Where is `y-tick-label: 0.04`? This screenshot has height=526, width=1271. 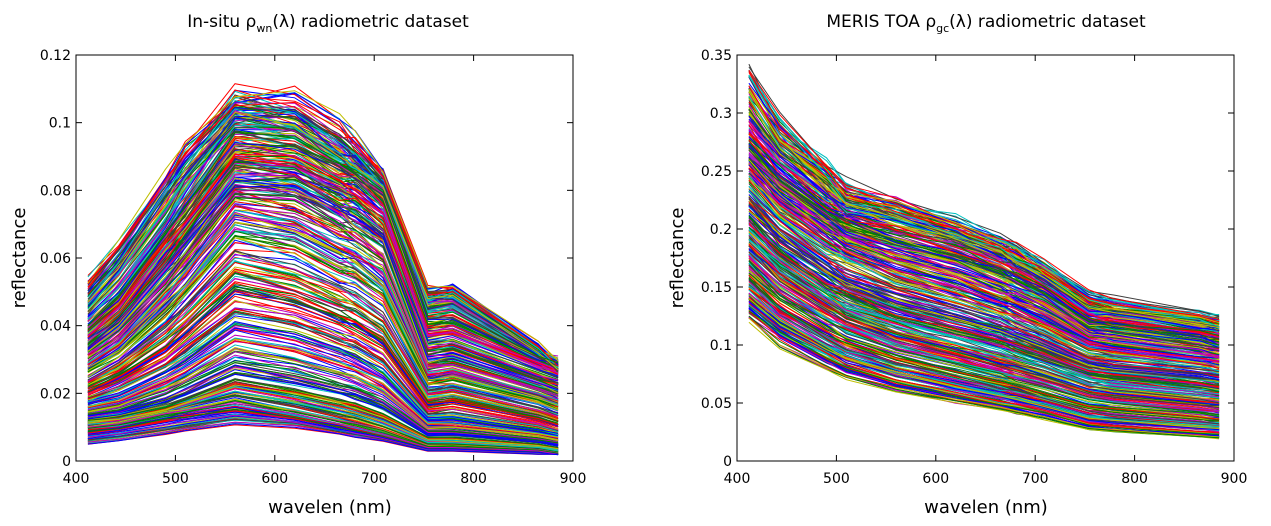
y-tick-label: 0.04 is located at coordinates (55, 327).